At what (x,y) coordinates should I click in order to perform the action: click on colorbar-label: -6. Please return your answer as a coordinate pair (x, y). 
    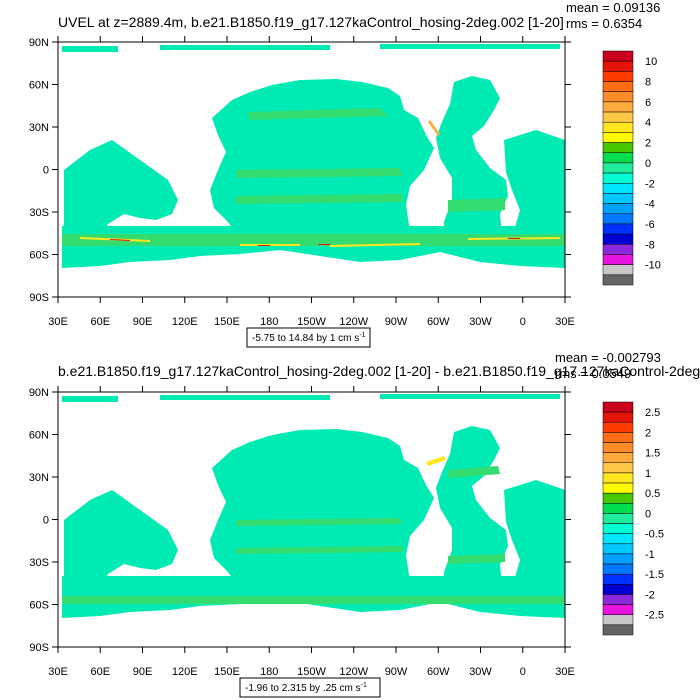
    Looking at the image, I should click on (650, 225).